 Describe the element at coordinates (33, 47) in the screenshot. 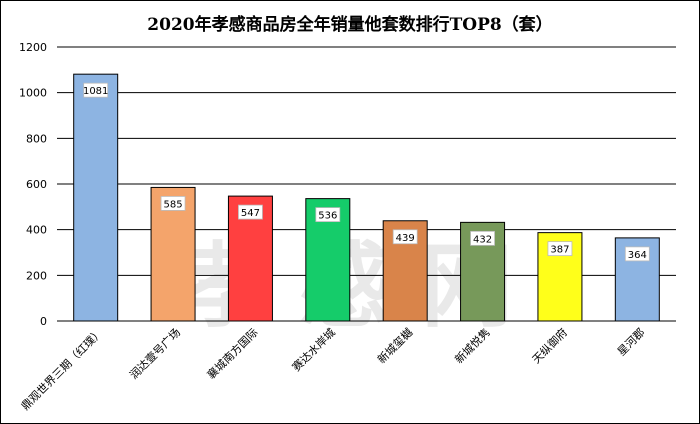

I see `y-tick-label: 1200` at that location.